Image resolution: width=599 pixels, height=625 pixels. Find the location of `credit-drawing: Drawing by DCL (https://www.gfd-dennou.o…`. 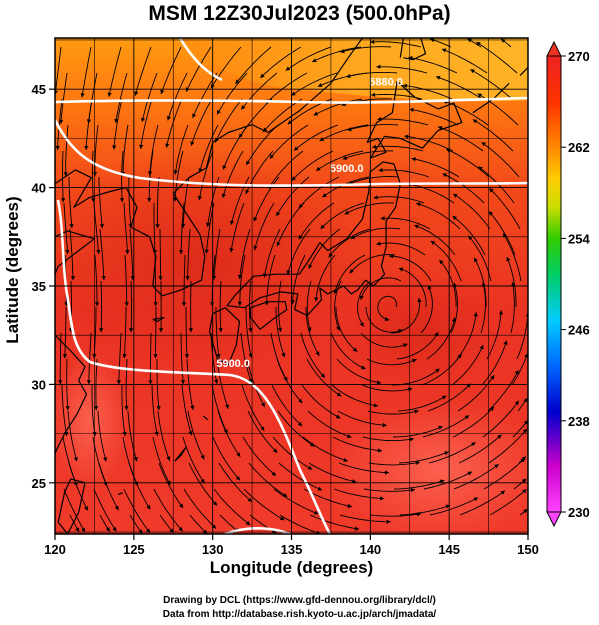

credit-drawing: Drawing by DCL (https://www.gfd-dennou.o… is located at coordinates (299, 600).